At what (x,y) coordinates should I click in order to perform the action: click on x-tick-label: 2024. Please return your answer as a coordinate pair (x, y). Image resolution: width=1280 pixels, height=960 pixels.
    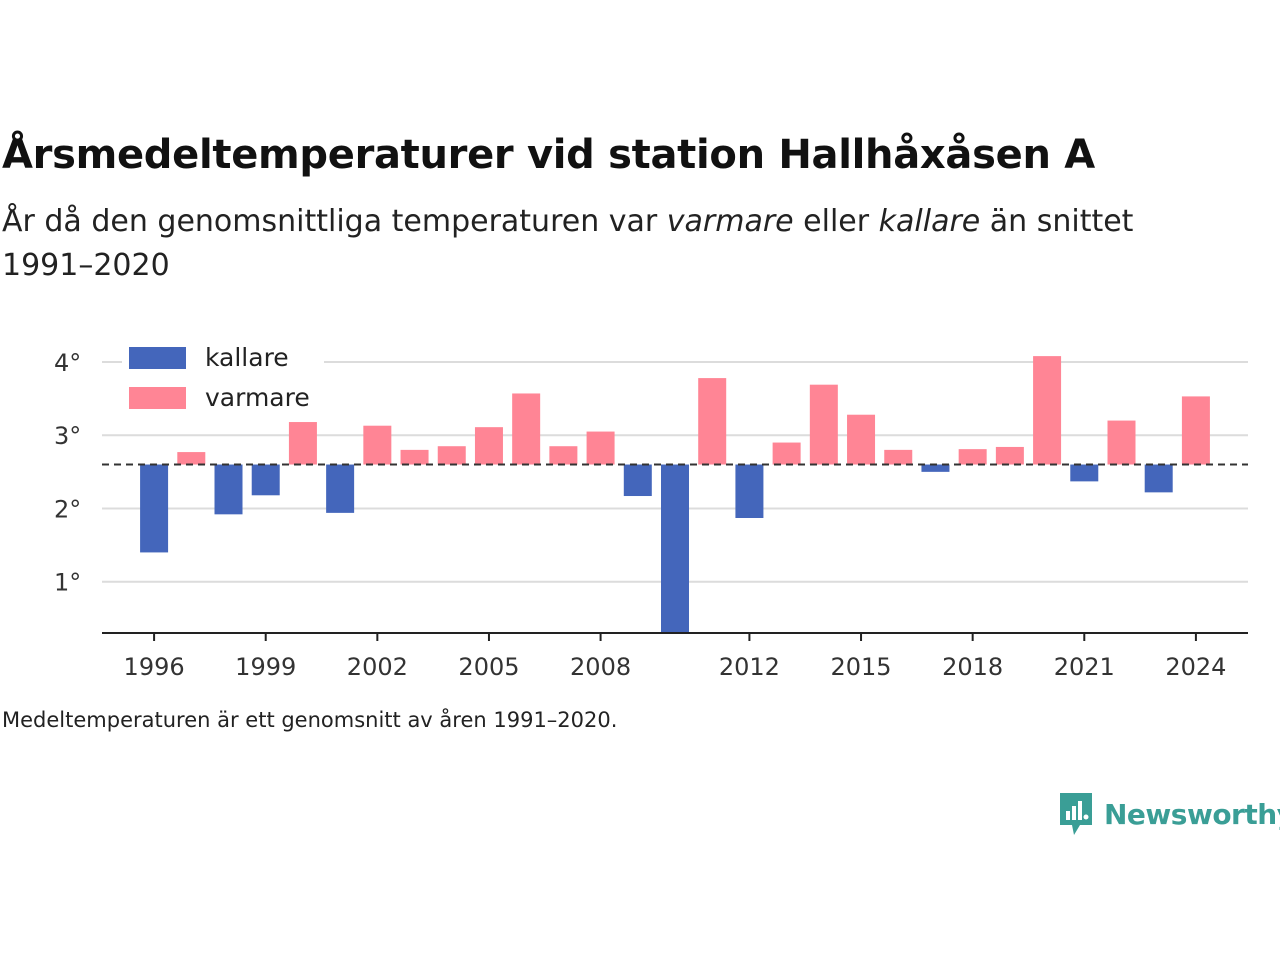
    Looking at the image, I should click on (1195, 667).